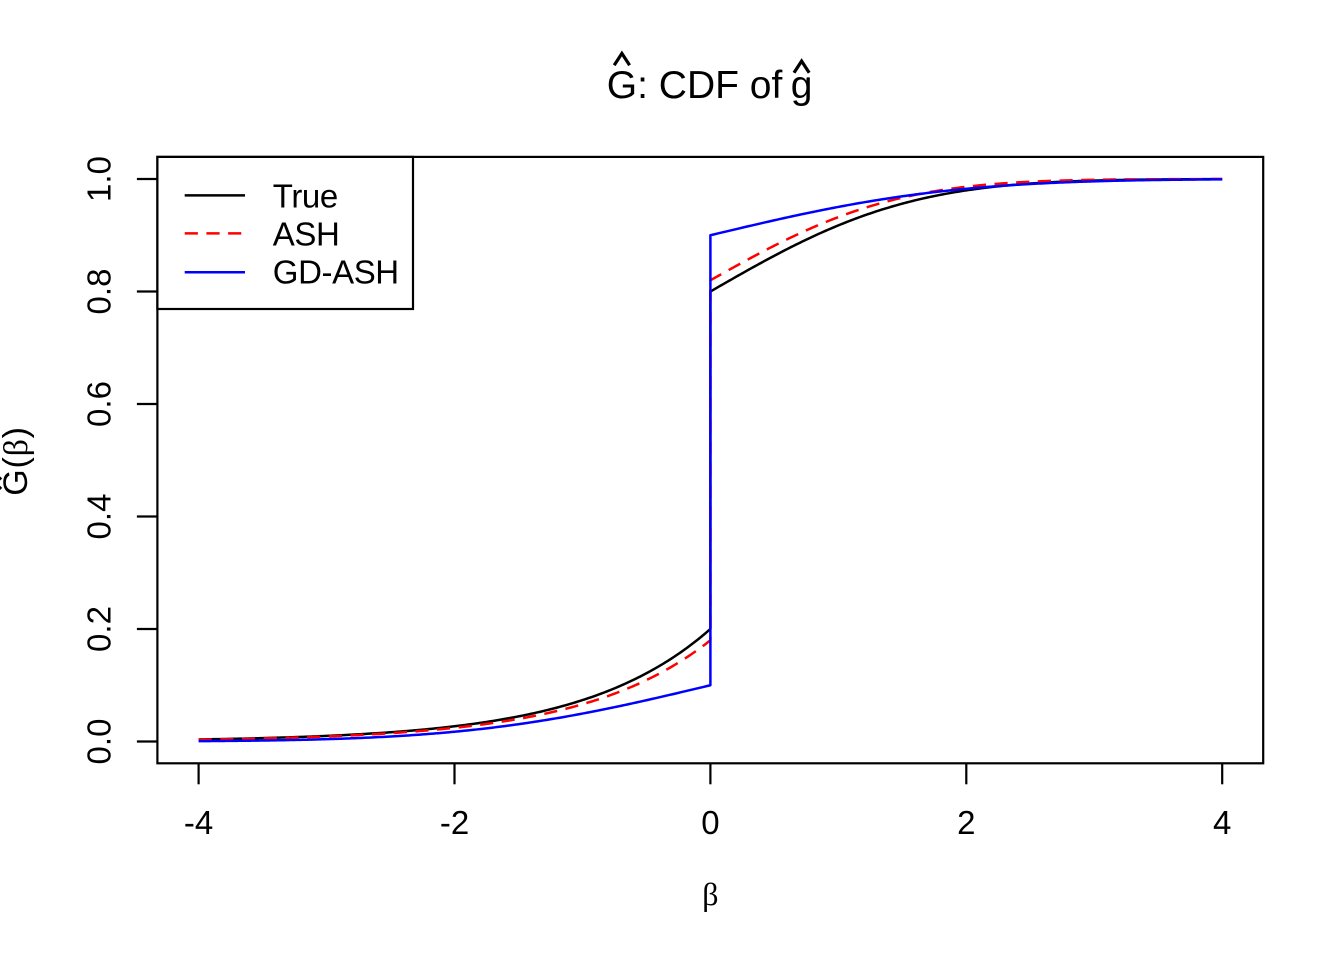 The image size is (1344, 965). I want to click on svg-text: -4, so click(198, 822).